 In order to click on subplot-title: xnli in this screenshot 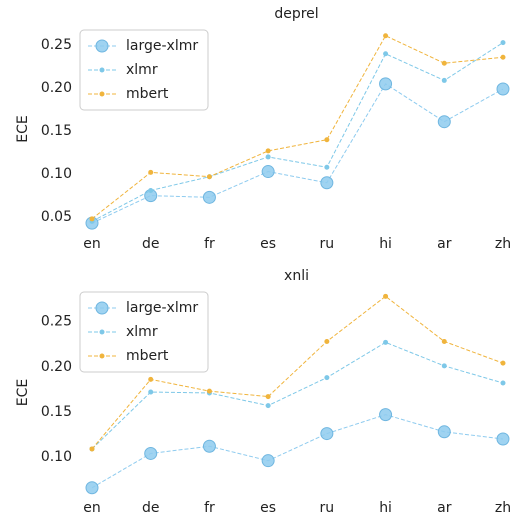, I will do `click(296, 276)`.